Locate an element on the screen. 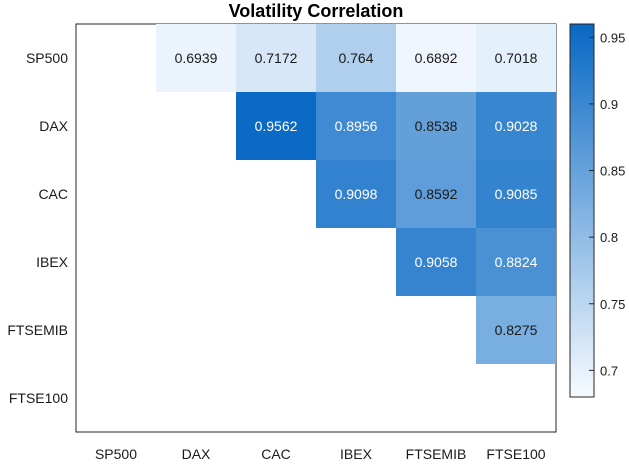 The image size is (629, 465). y-tick-label: FTSE100 is located at coordinates (38, 398).